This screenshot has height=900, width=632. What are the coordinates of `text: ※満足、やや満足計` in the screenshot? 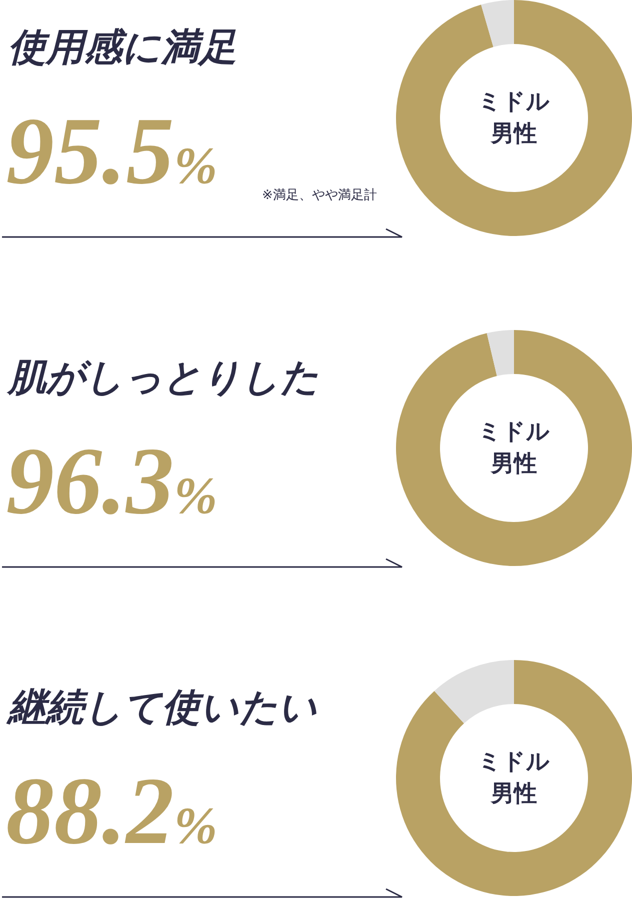 It's located at (319, 195).